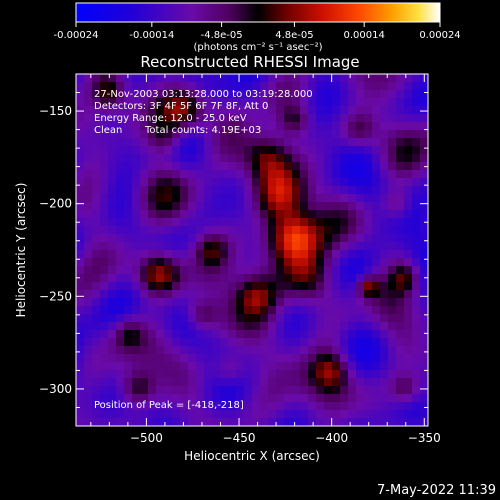  I want to click on colorbar-tick-label: -0.00024, so click(76, 35).